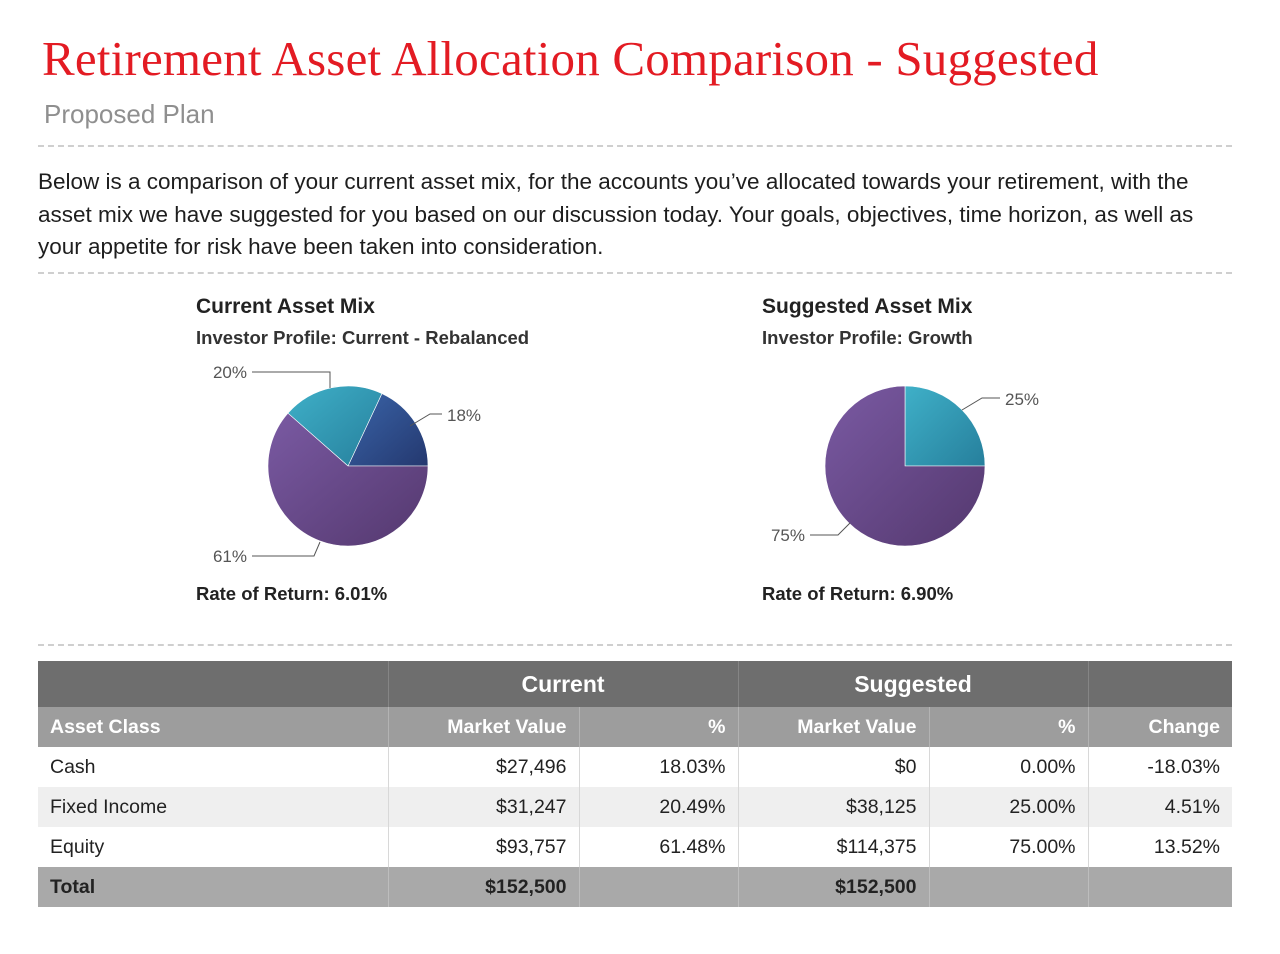  I want to click on cell-asset-class: Equity, so click(213, 847).